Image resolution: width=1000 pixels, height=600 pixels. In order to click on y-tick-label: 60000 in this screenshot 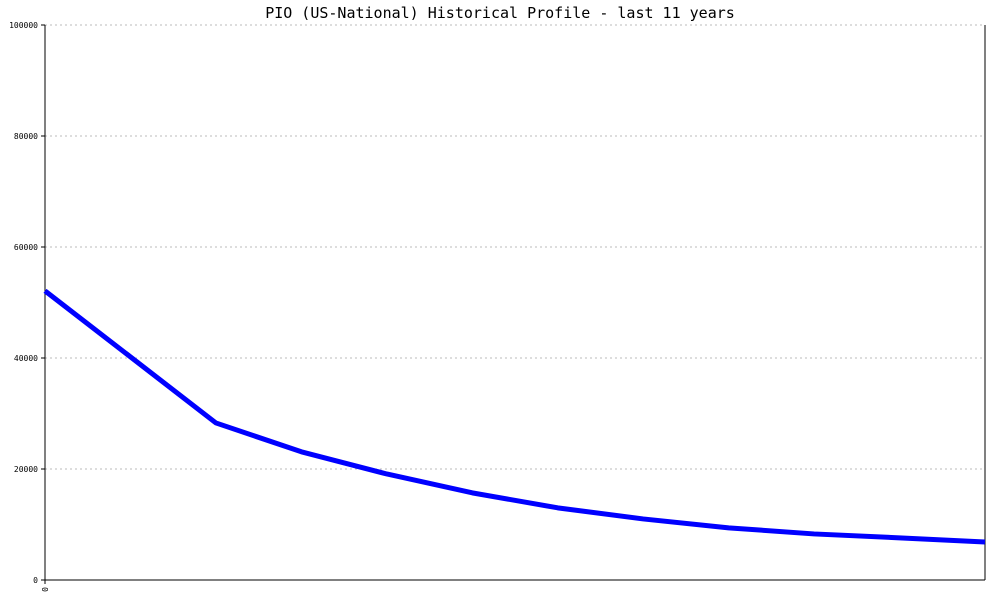, I will do `click(26, 247)`.